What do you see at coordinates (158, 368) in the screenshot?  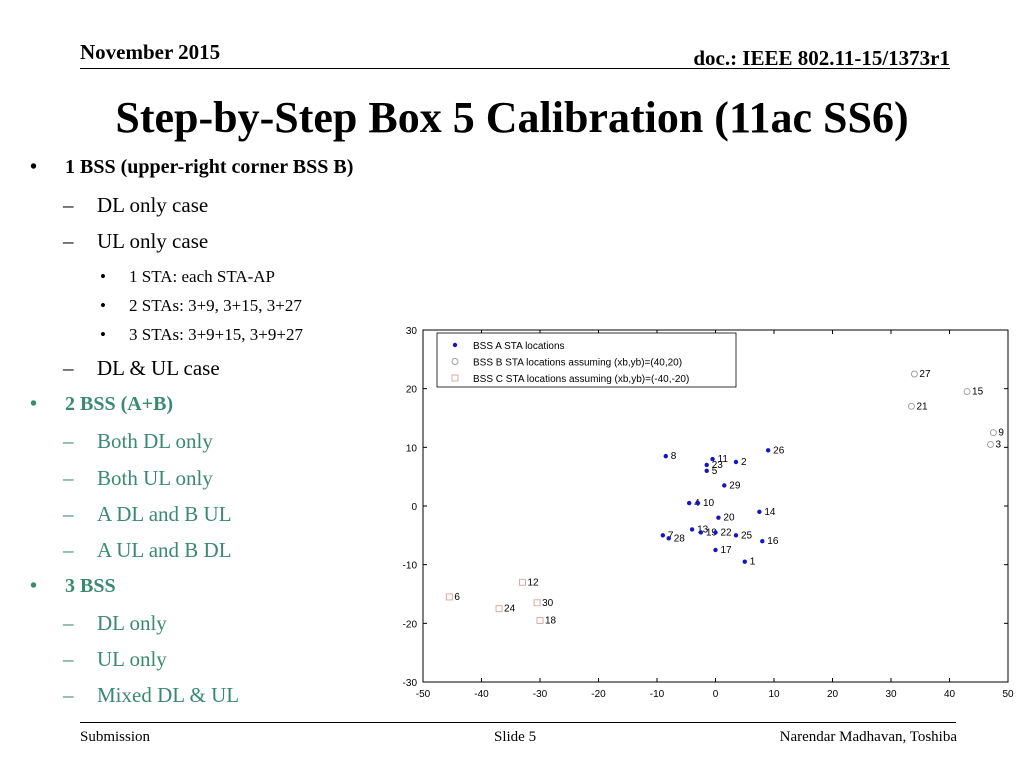 I see `bullet-text: DL & UL case` at bounding box center [158, 368].